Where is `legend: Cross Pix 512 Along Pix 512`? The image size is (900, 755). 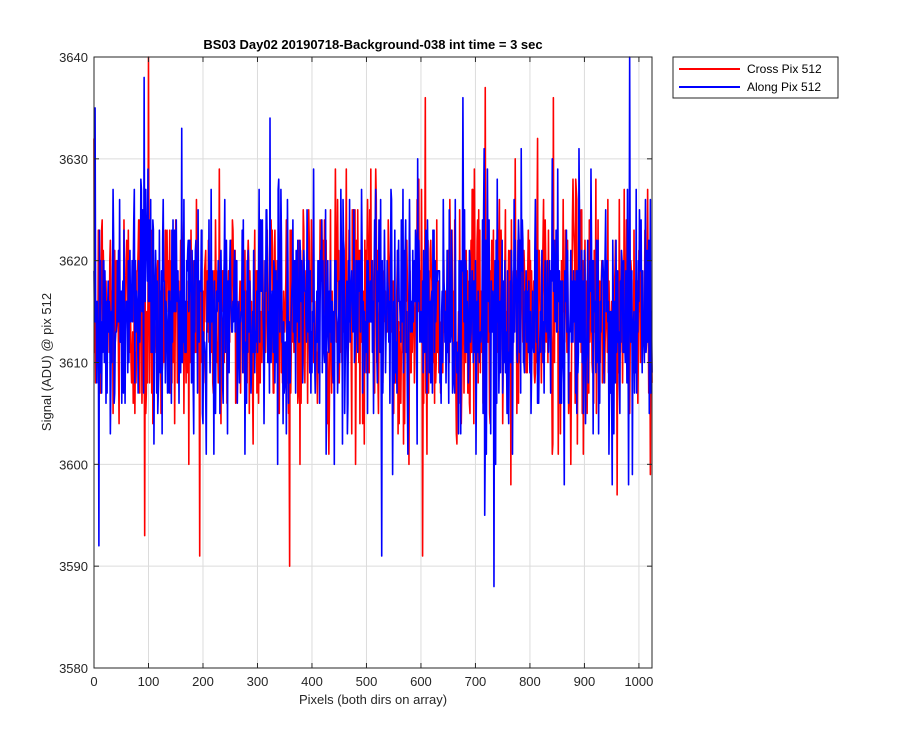
legend: Cross Pix 512 Along Pix 512 is located at coordinates (755, 77).